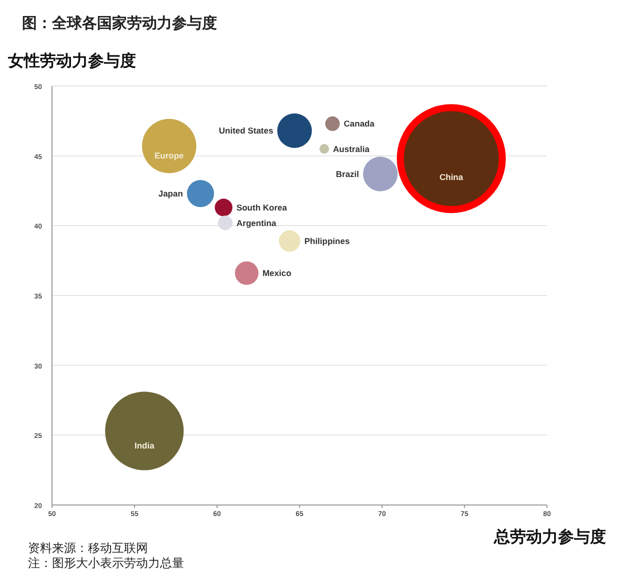 The image size is (624, 571). I want to click on series-label: India, so click(144, 445).